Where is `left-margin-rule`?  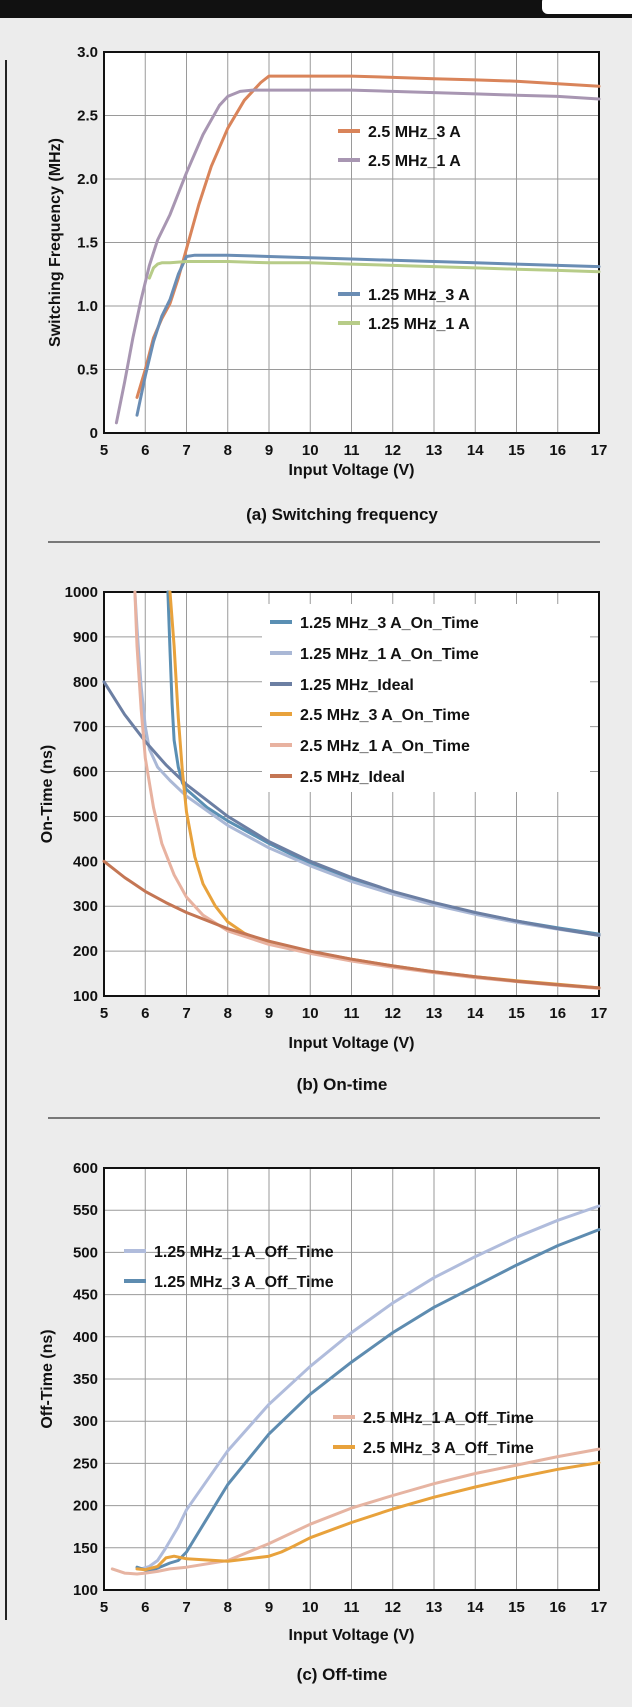 left-margin-rule is located at coordinates (6, 840).